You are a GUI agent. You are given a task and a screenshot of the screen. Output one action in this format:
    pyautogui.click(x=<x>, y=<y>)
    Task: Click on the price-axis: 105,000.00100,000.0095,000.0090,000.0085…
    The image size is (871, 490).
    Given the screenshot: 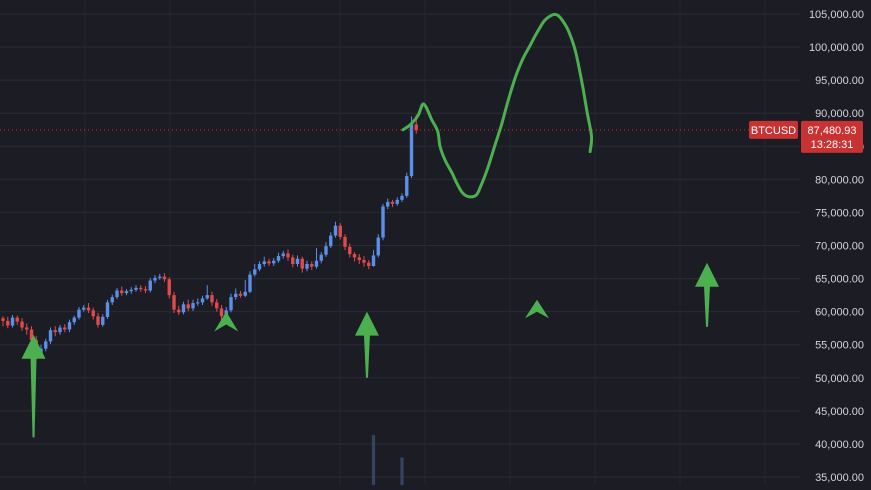 What is the action you would take?
    pyautogui.click(x=835, y=242)
    